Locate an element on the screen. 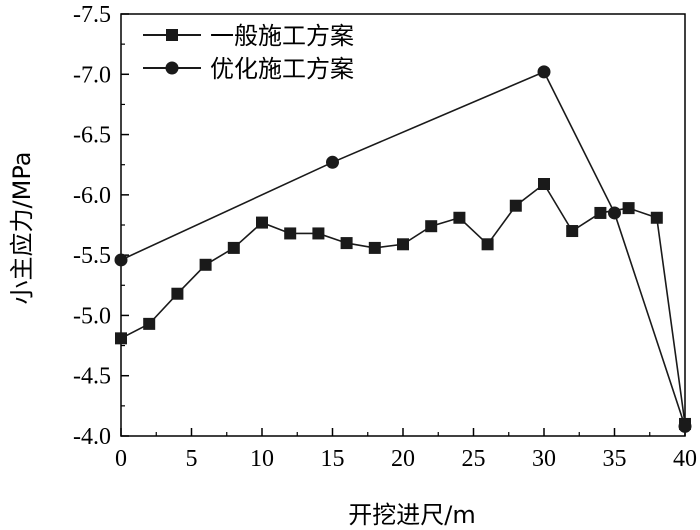  y-tick-label: -7.5 is located at coordinates (92, 15).